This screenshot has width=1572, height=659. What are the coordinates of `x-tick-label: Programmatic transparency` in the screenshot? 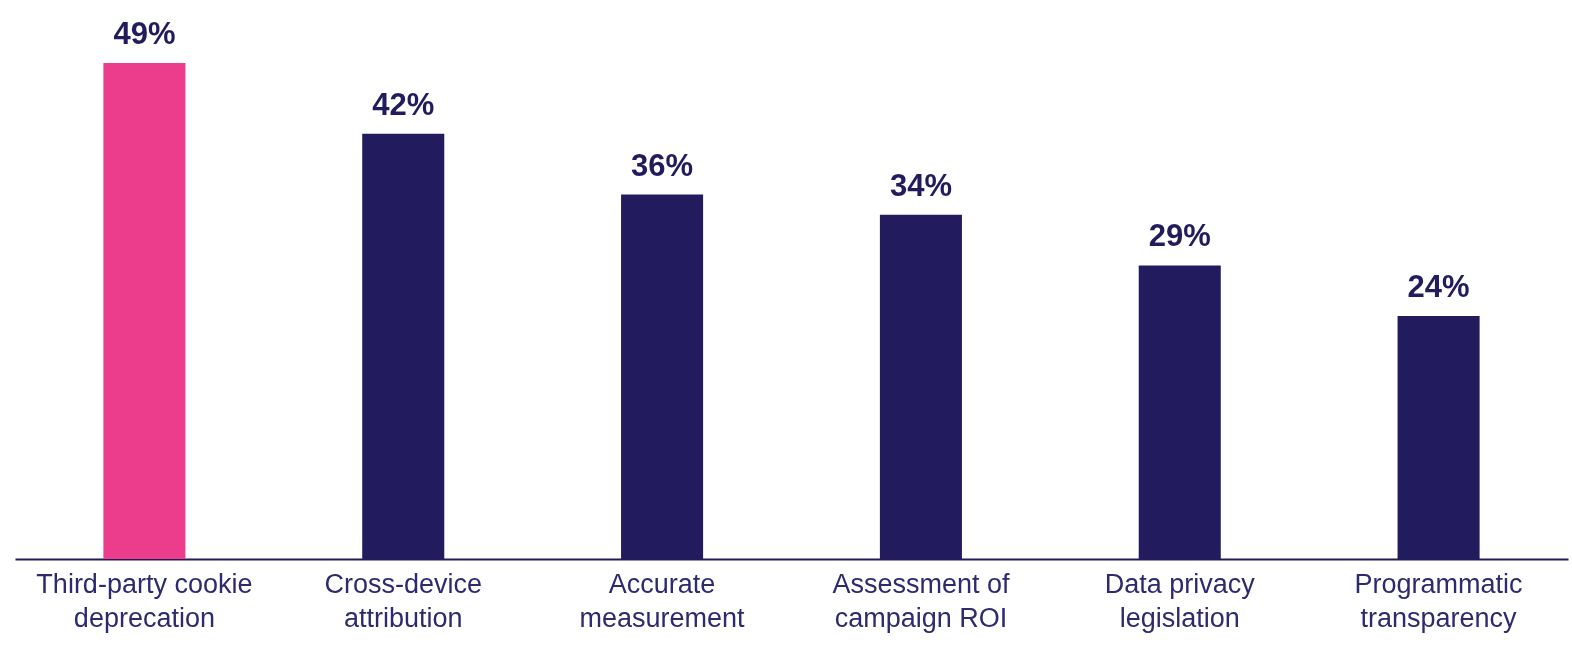 It's located at (1438, 600).